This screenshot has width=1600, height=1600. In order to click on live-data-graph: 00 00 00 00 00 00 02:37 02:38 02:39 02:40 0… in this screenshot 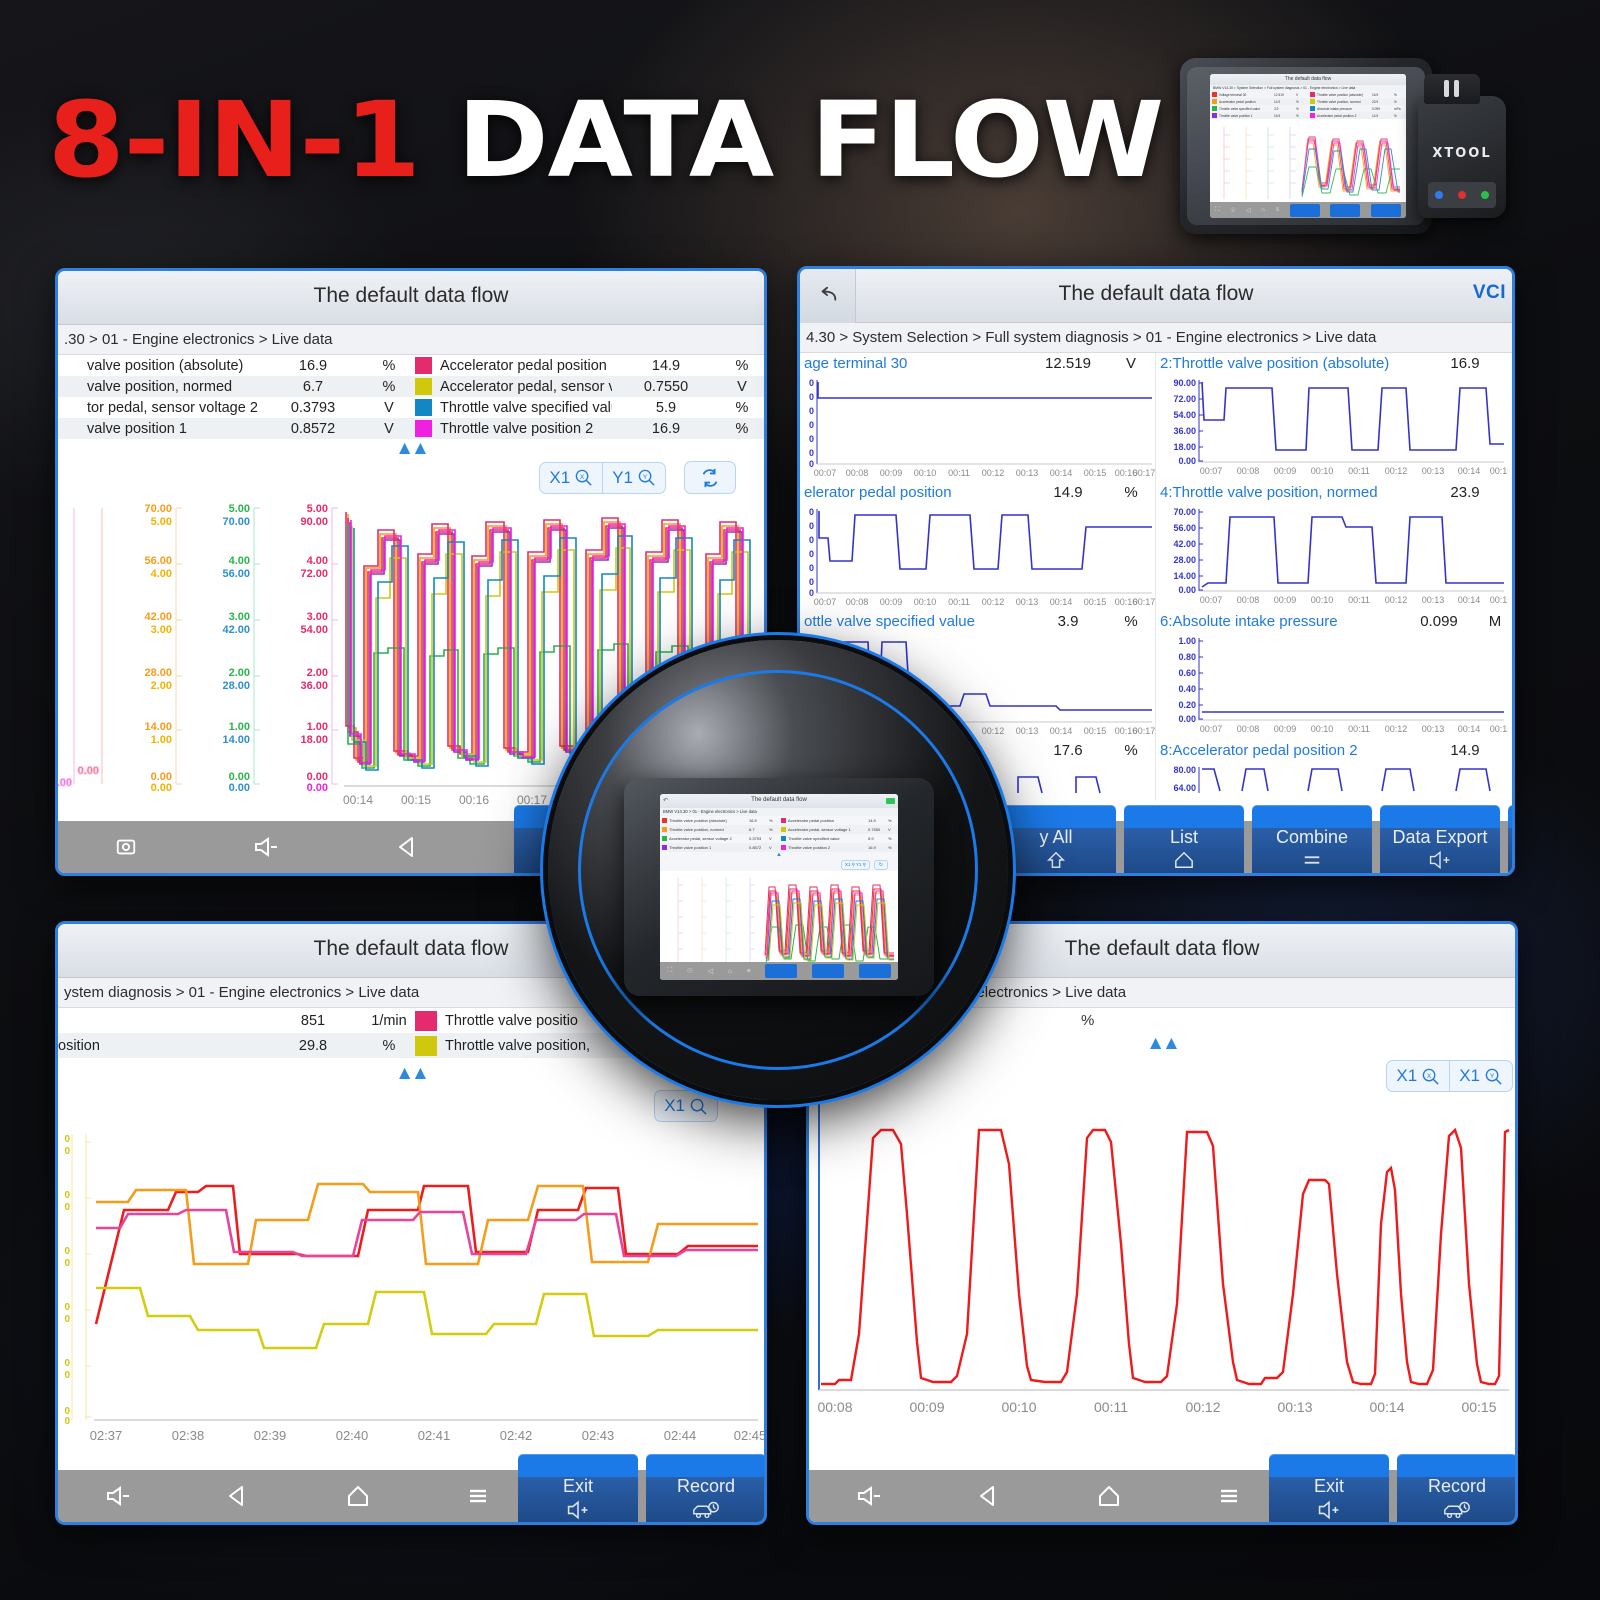, I will do `click(411, 1289)`.